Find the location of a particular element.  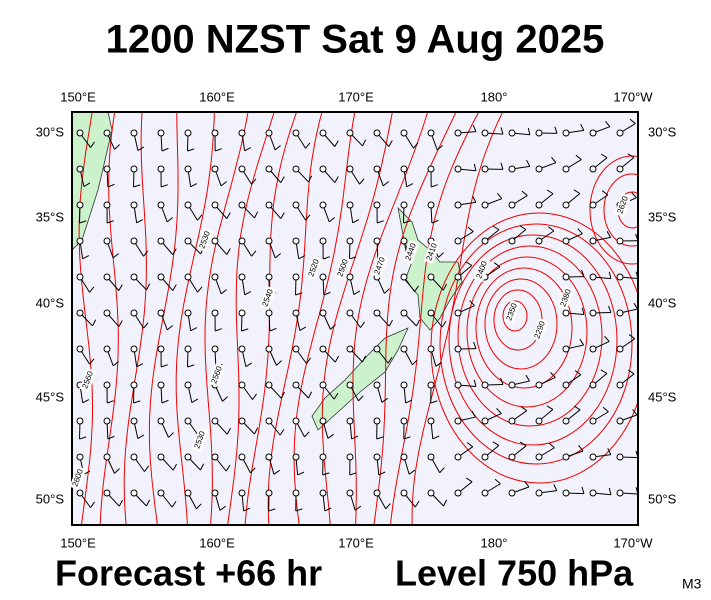

contour-label: 2560 is located at coordinates (88, 380).